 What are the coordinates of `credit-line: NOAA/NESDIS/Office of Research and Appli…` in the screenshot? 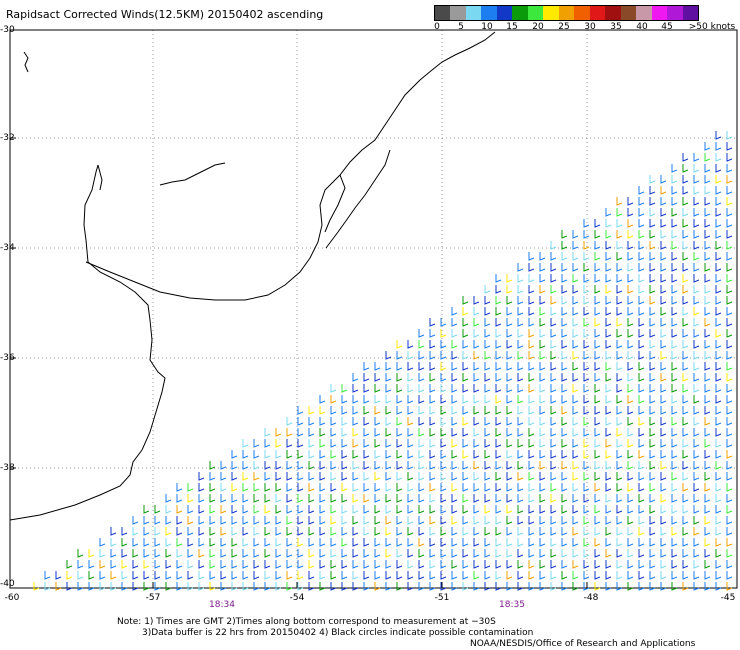 It's located at (583, 644).